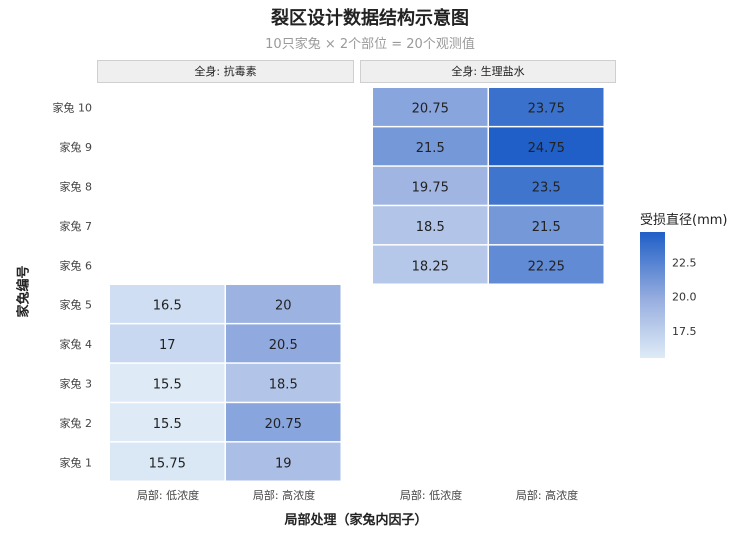 This screenshot has height=542, width=752. I want to click on legend-tick-label: 17.5, so click(684, 331).